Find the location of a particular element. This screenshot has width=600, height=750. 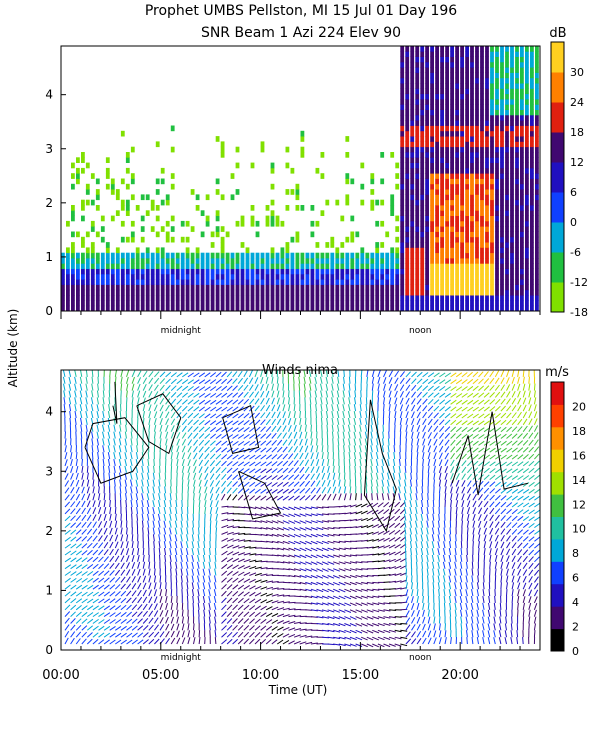

snr-colorbar-tick: 24 is located at coordinates (577, 102).